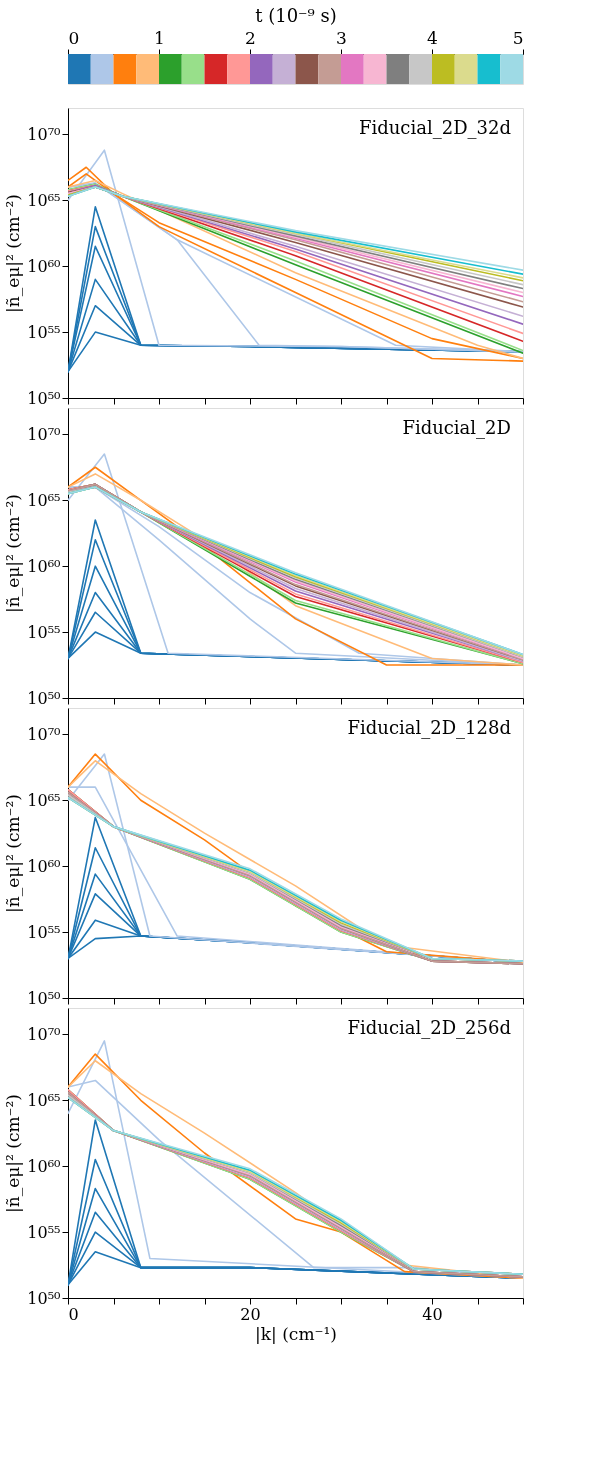 The width and height of the screenshot is (613, 1465). What do you see at coordinates (435, 128) in the screenshot?
I see `text: Fiducial_2D_32d` at bounding box center [435, 128].